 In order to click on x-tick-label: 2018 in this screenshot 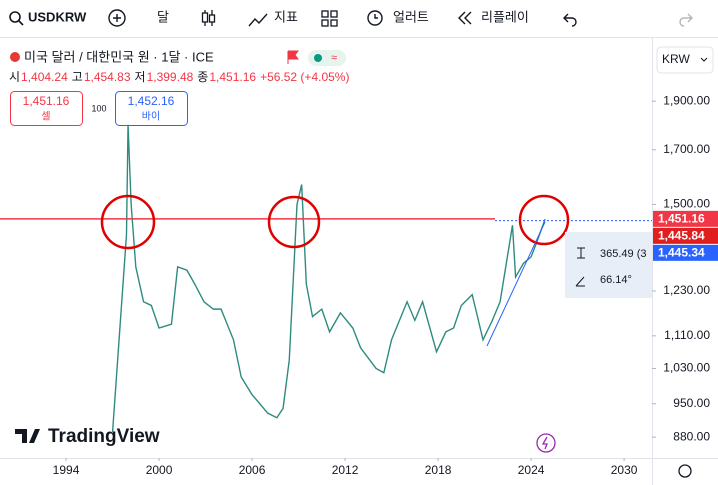, I will do `click(438, 470)`.